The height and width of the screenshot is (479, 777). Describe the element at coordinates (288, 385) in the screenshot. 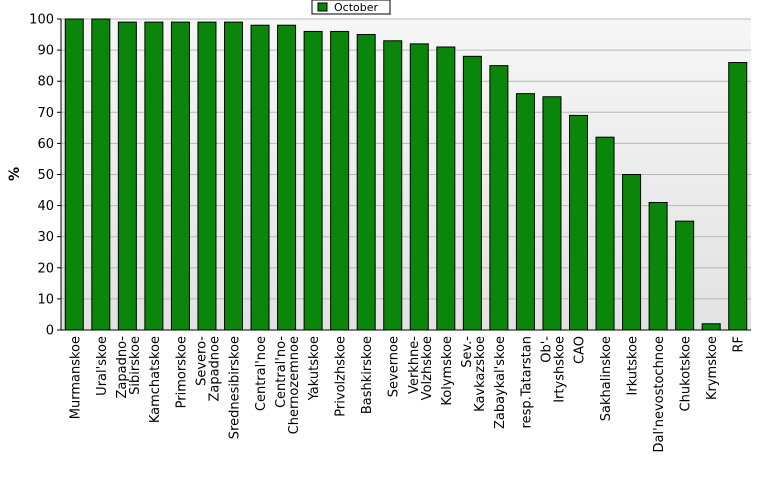

I see `x-tick-label: Central'no-Chernozemnoe` at that location.